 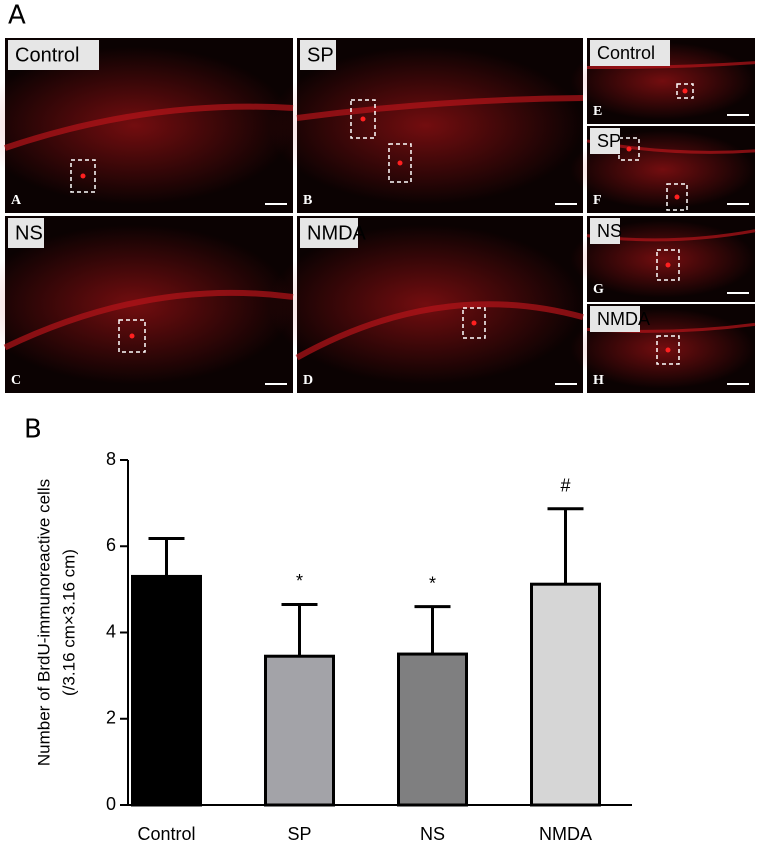 What do you see at coordinates (598, 289) in the screenshot?
I see `image-letter: G` at bounding box center [598, 289].